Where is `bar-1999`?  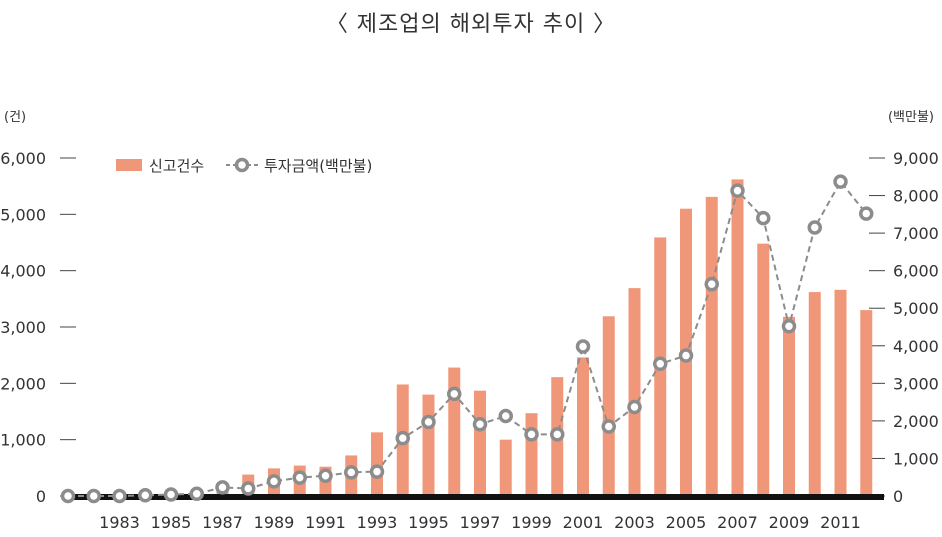
bar-1999 is located at coordinates (531, 454).